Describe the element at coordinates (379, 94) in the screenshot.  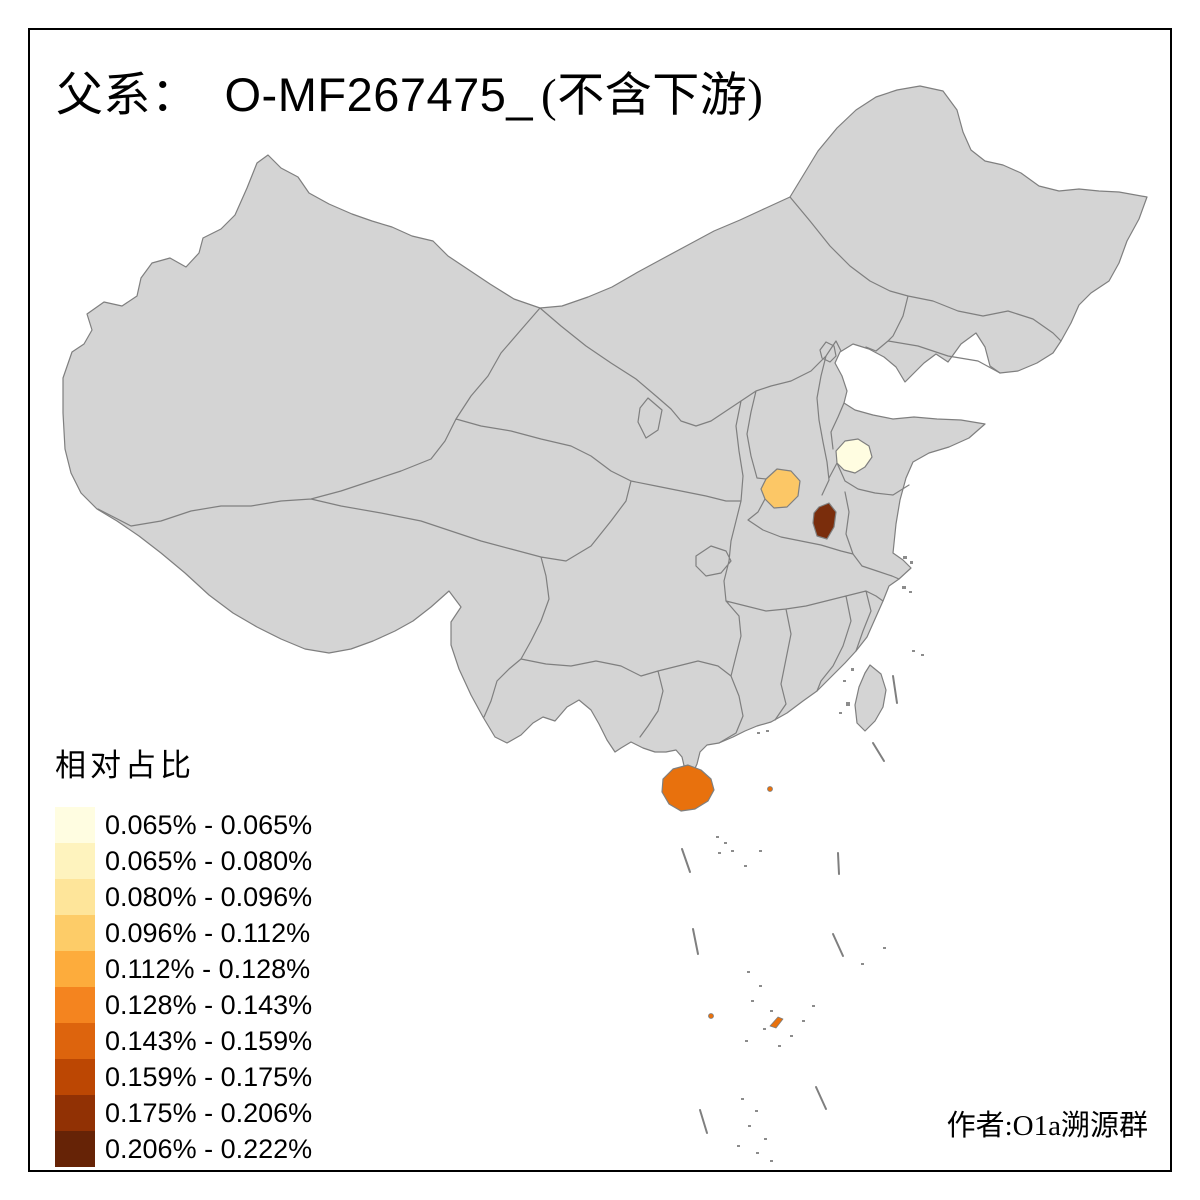
I see `title-haplogroup-code: O-MF267475_` at that location.